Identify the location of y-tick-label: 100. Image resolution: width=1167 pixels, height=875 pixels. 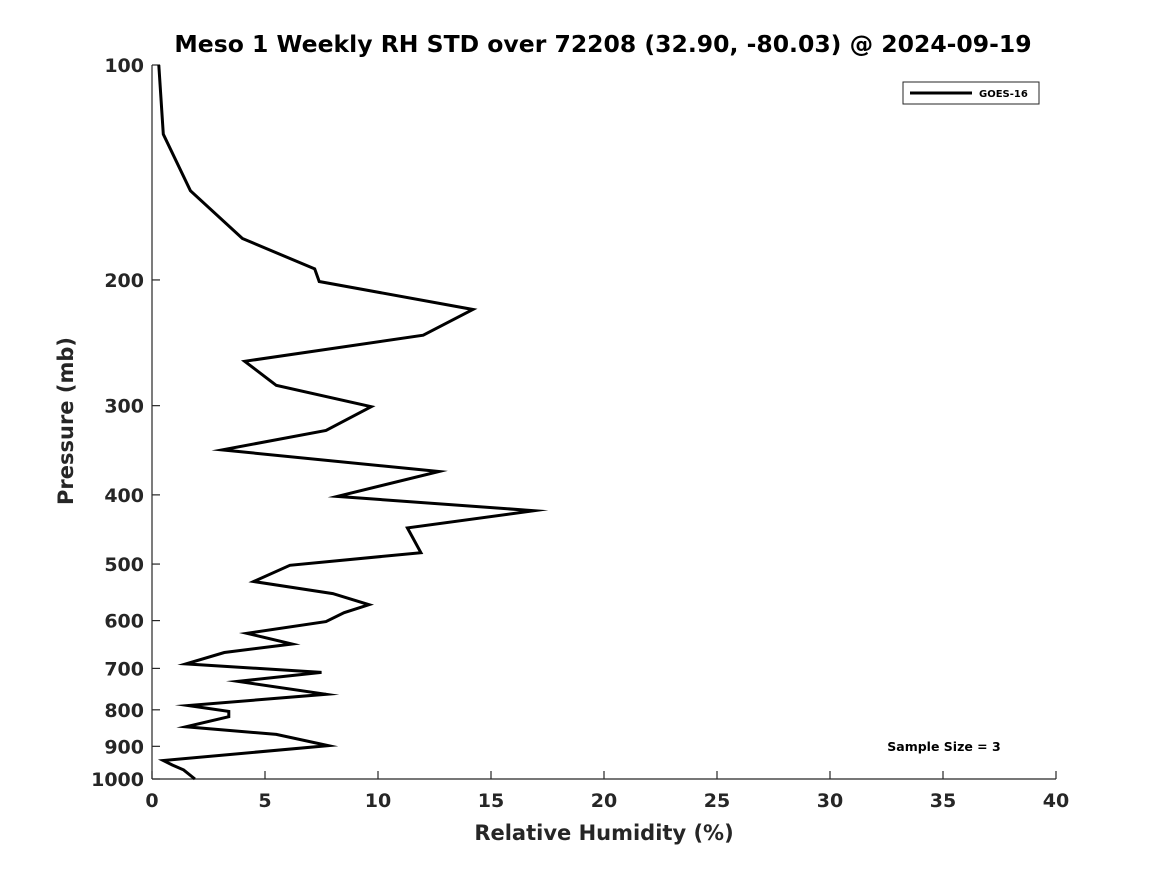
(124, 66).